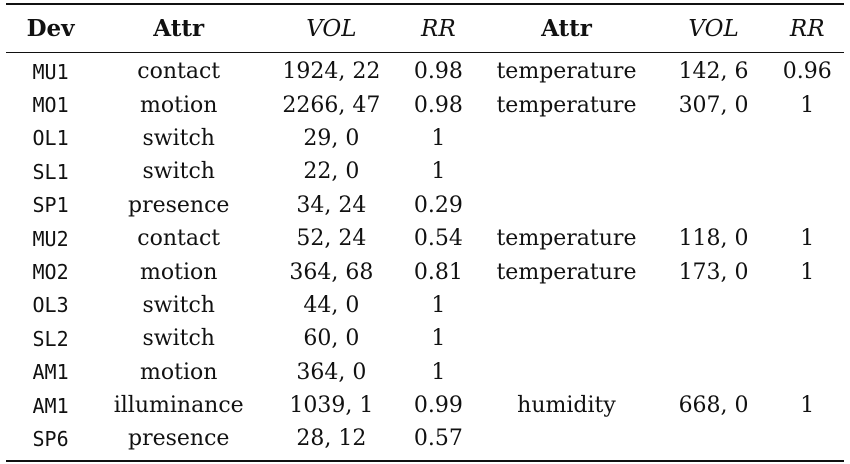 This screenshot has width=850, height=464. I want to click on table-row: SP1 presence 34, 24 0.29, so click(425, 205).